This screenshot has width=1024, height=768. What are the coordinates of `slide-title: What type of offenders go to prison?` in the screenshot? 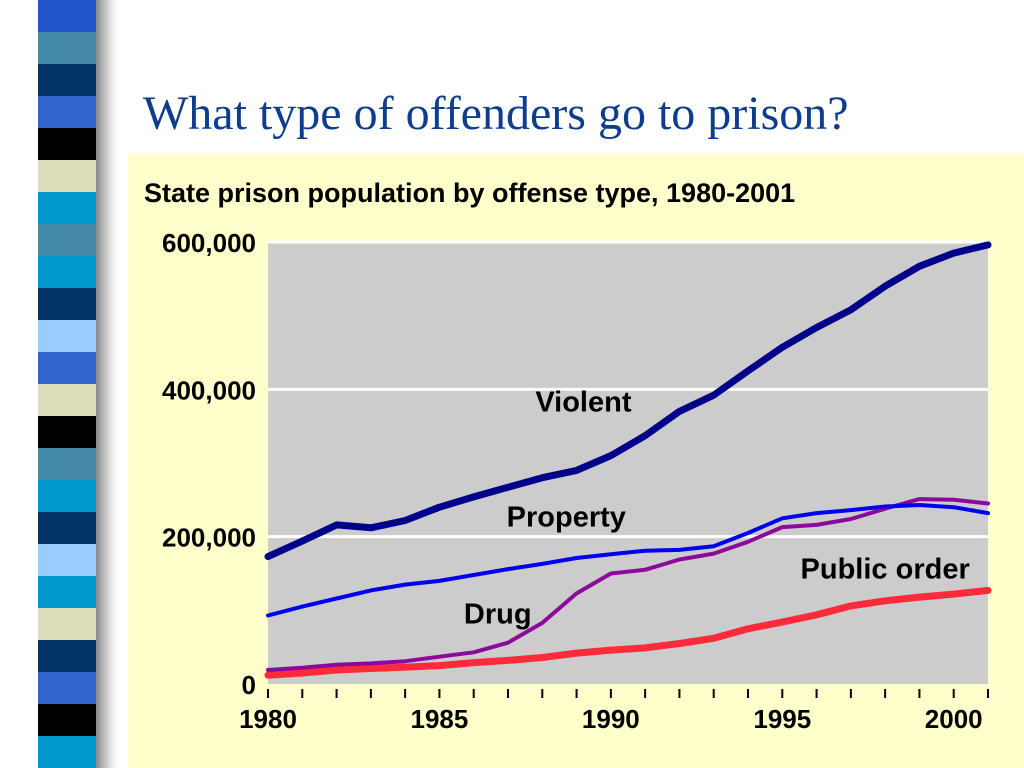 It's located at (496, 113).